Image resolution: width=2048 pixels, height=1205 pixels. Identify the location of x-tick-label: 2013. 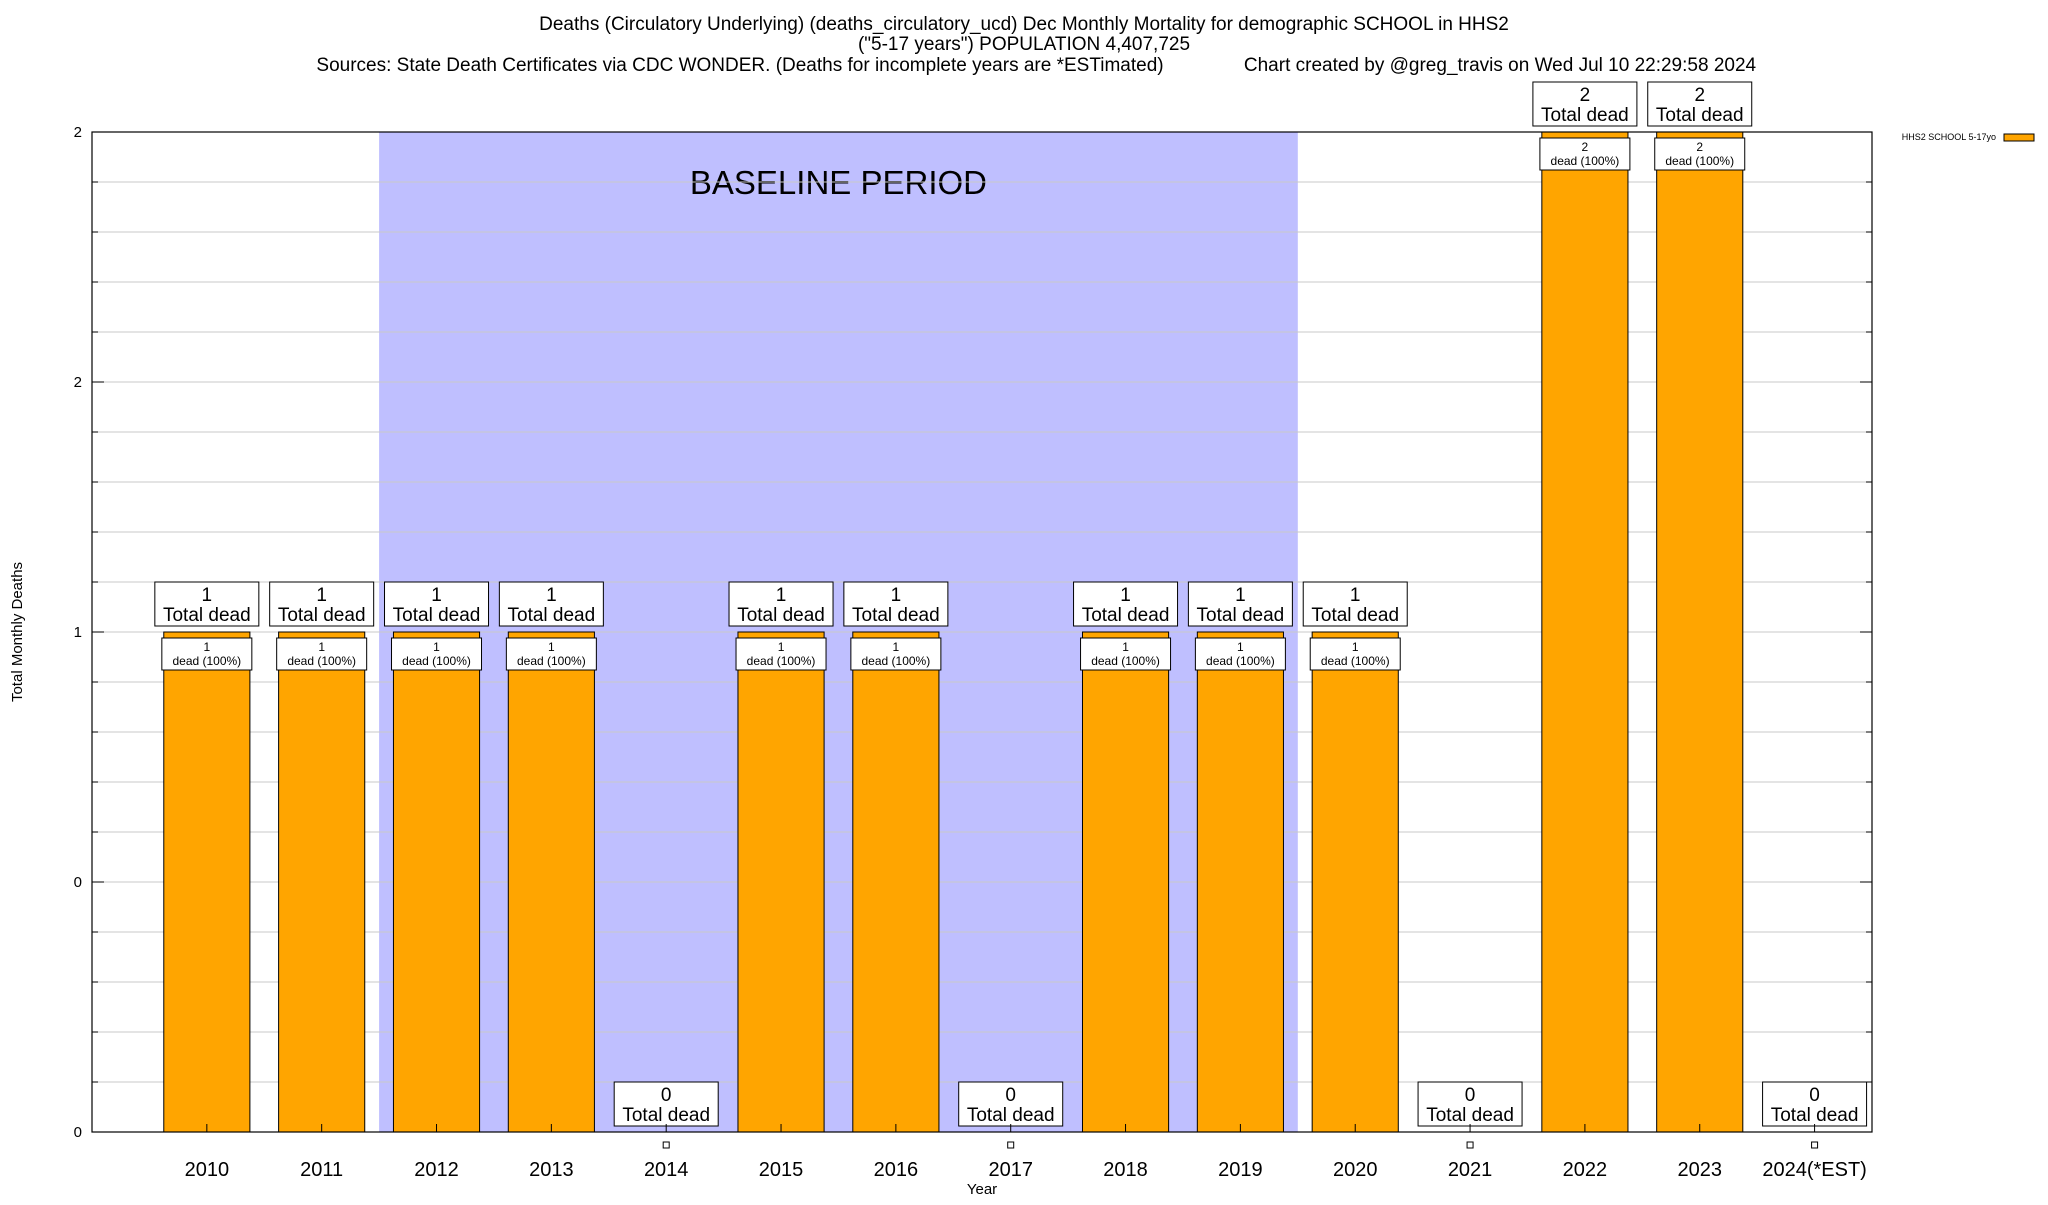
(551, 1170).